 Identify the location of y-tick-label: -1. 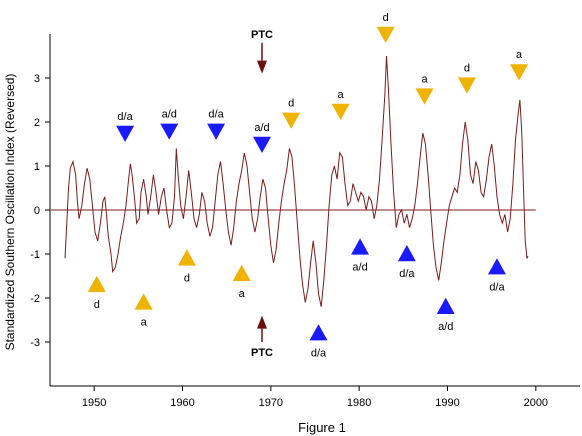
(35, 255).